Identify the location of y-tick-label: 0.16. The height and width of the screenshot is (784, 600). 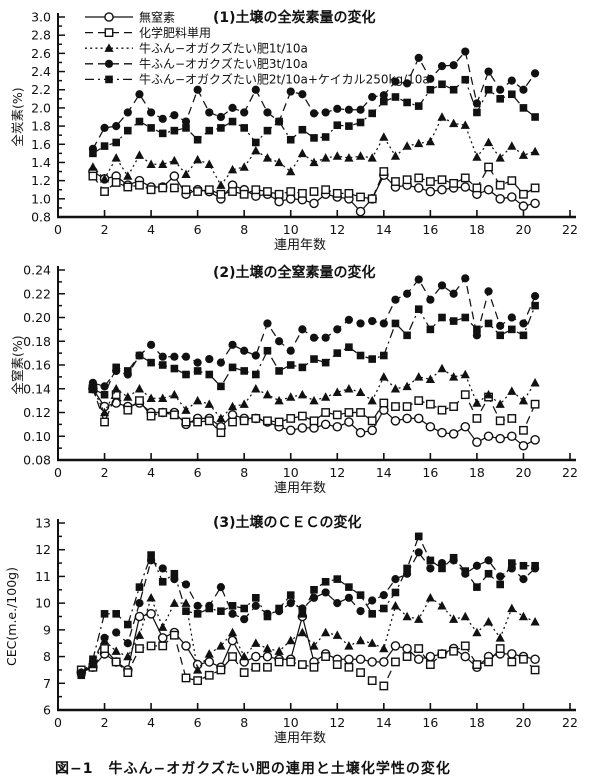
(37, 365).